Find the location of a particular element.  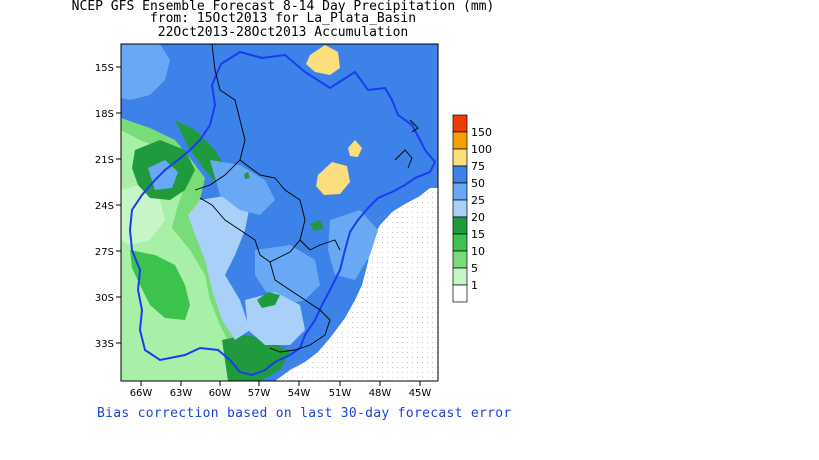

zone-75-100-b is located at coordinates (355, 148).